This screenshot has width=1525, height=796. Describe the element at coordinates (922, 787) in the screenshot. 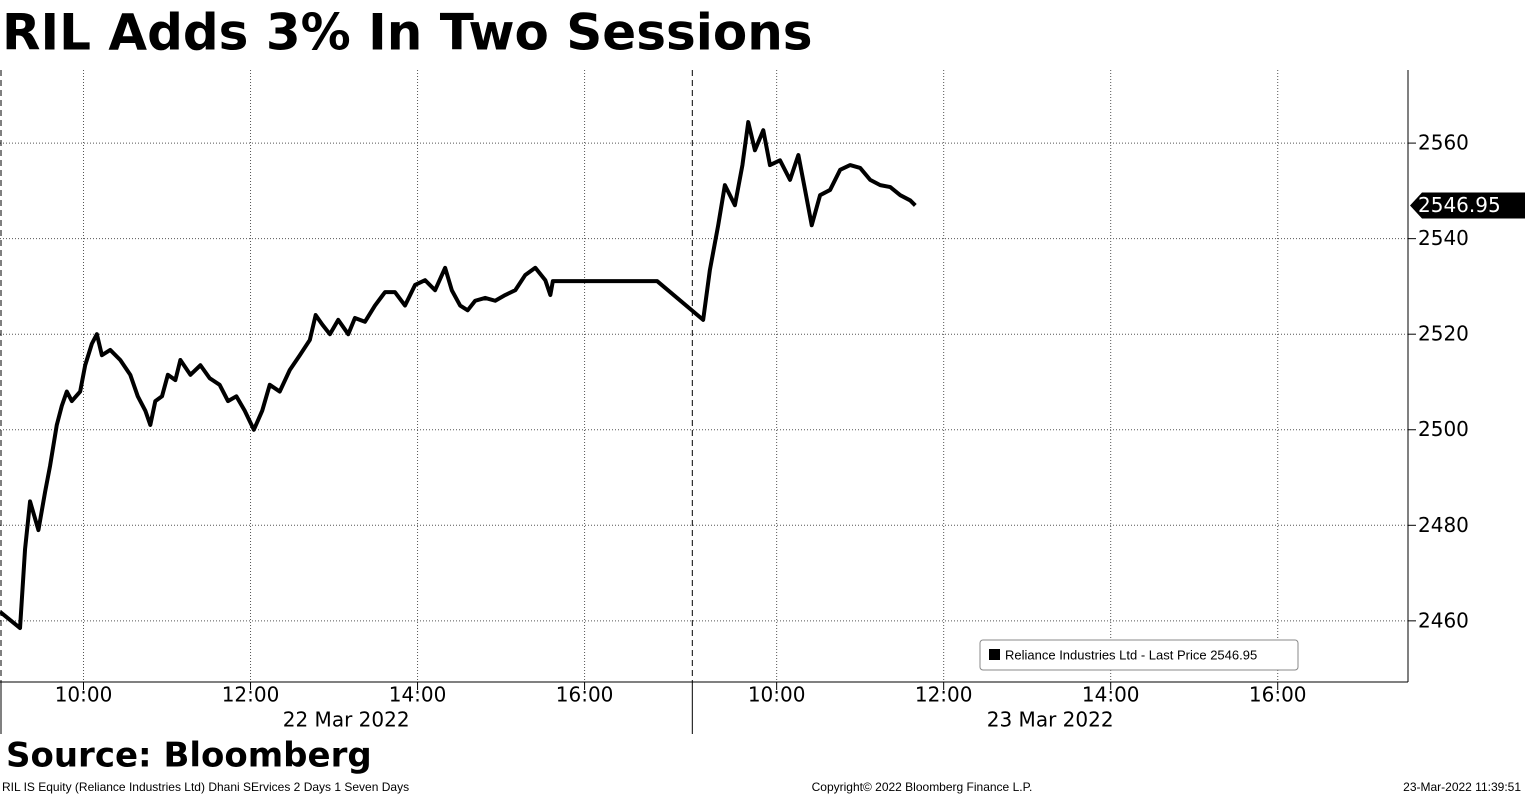

I see `footer-center: Copyright© 2022 Bloomberg Finance L.P.` at that location.